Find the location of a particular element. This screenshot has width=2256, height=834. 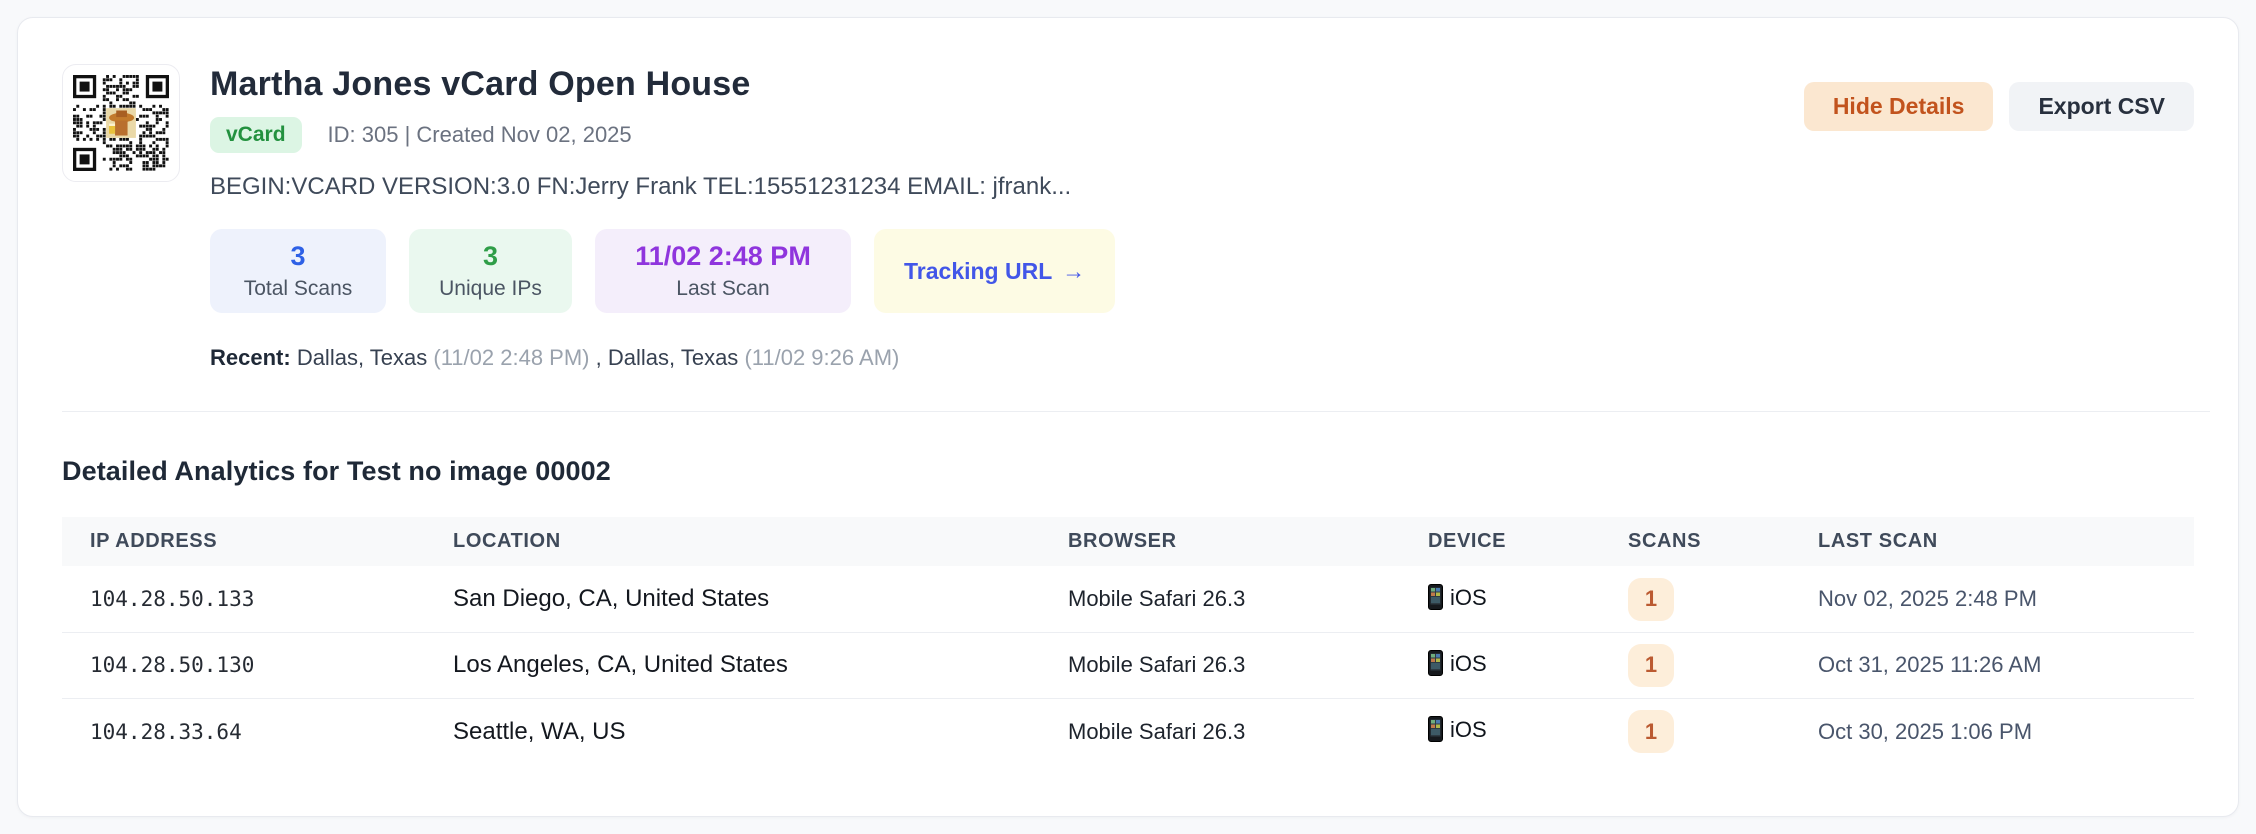

location-cell: Los Angeles, CA, United States is located at coordinates (732, 665).